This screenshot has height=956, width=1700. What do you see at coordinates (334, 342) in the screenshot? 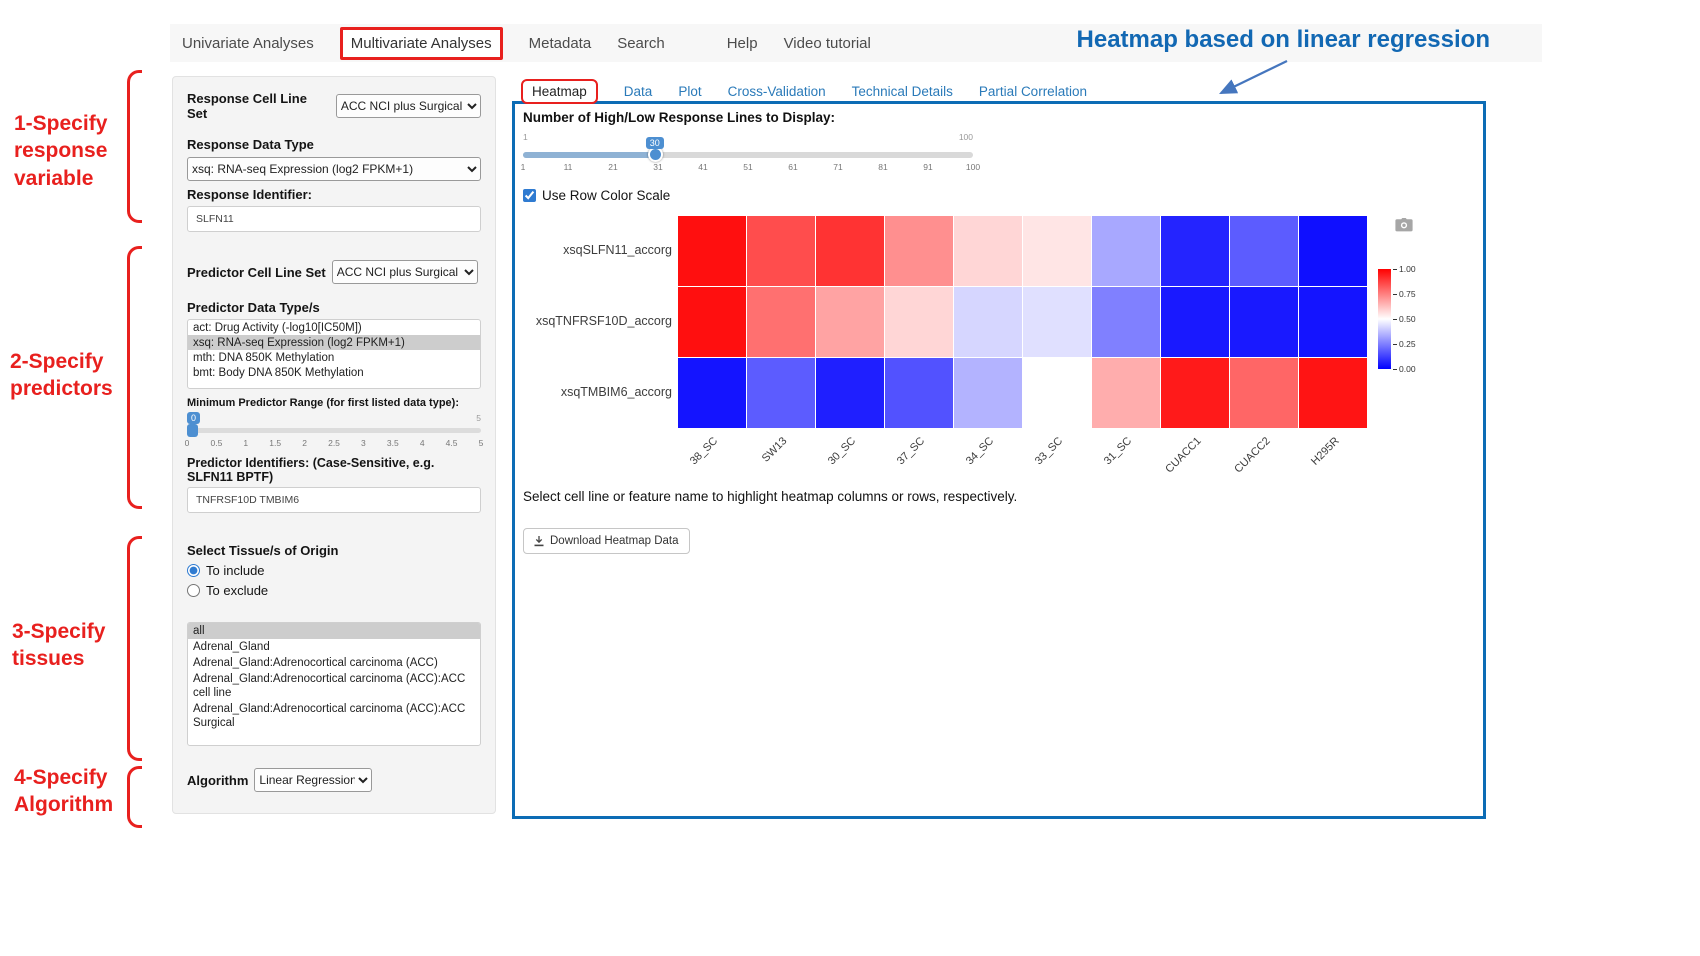
I see `option-xsq-rna-seq-expression-log2-fpkm-1: xsq: RNA-seq Expression (log2 FPKM+1)` at bounding box center [334, 342].